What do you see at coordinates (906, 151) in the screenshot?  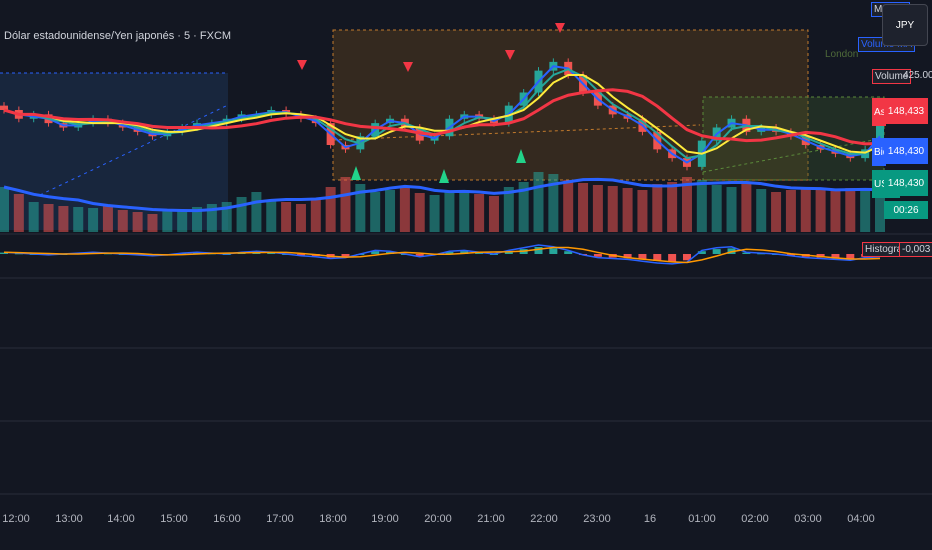 I see `price-tag-value-bid: 148,430` at bounding box center [906, 151].